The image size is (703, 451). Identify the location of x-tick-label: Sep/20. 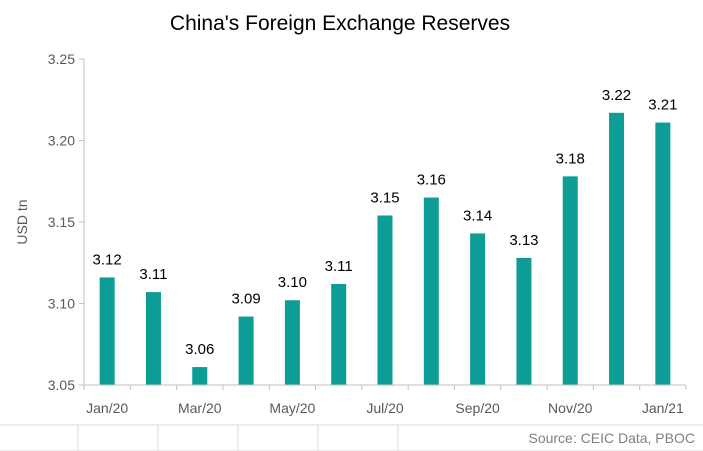
(477, 408).